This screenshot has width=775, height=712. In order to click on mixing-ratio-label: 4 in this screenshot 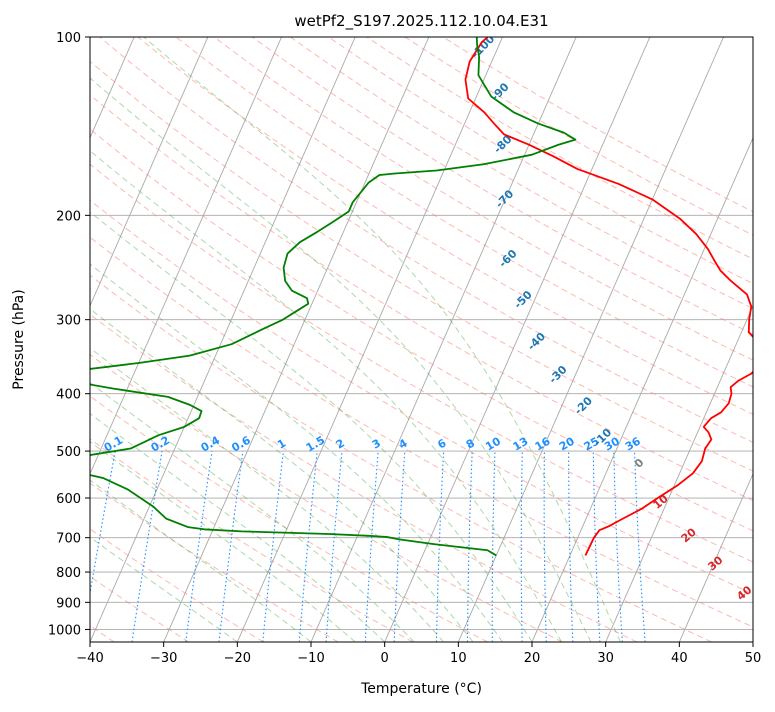, I will do `click(403, 443)`.